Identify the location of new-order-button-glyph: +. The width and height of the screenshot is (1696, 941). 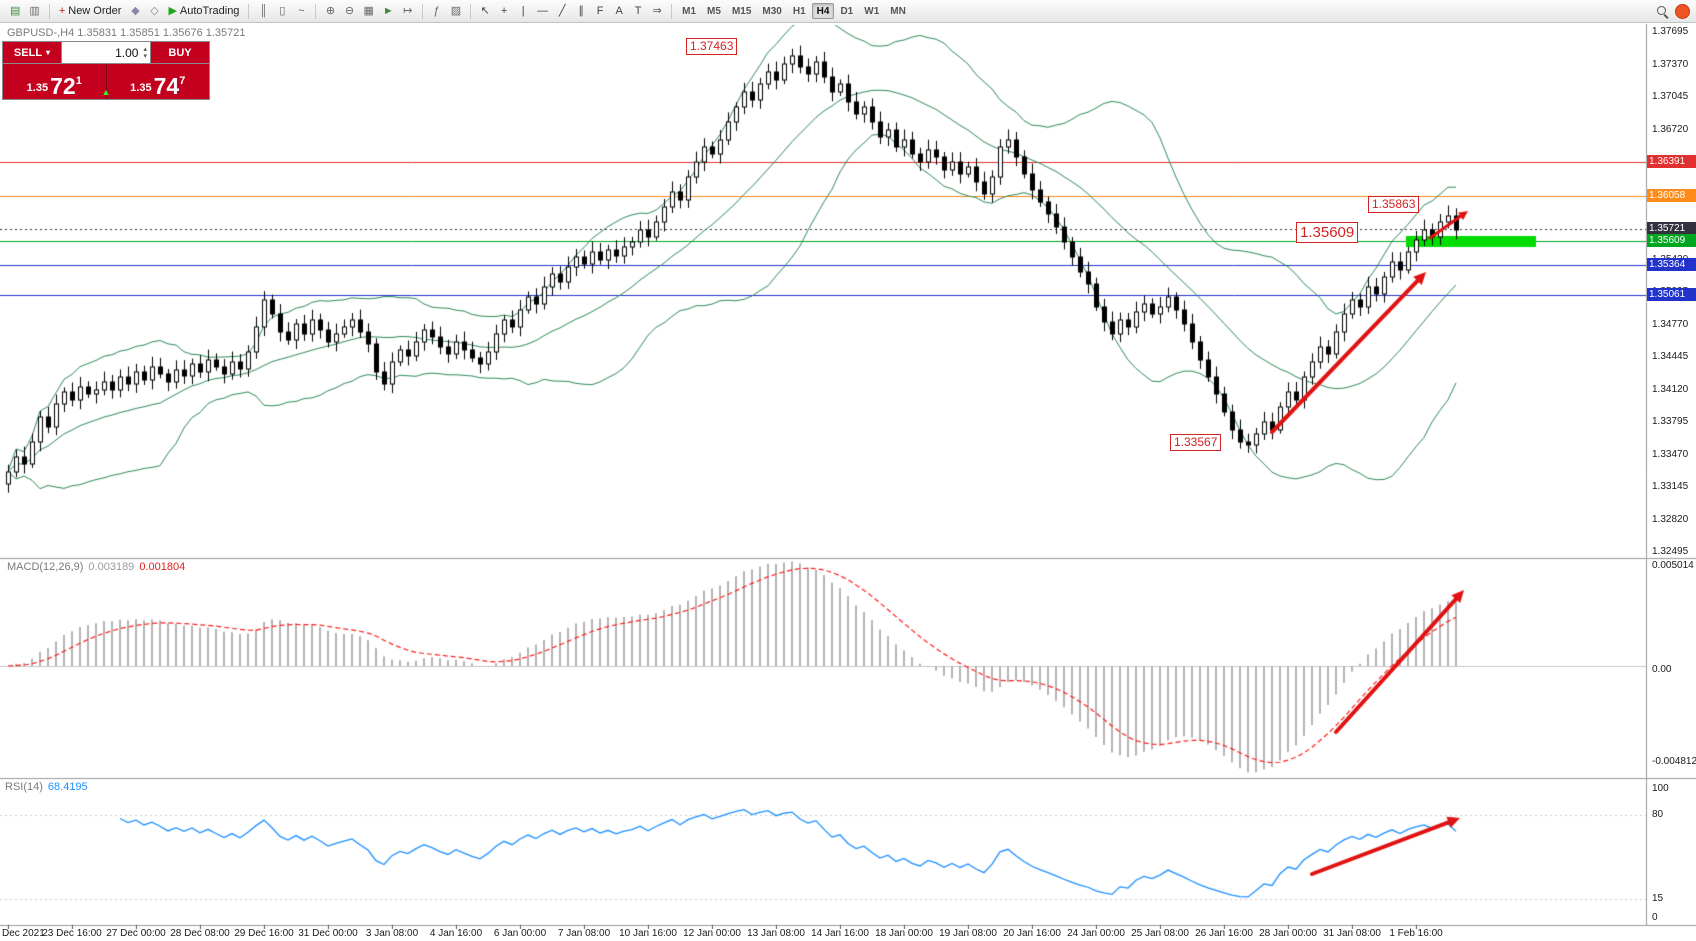
(62, 10).